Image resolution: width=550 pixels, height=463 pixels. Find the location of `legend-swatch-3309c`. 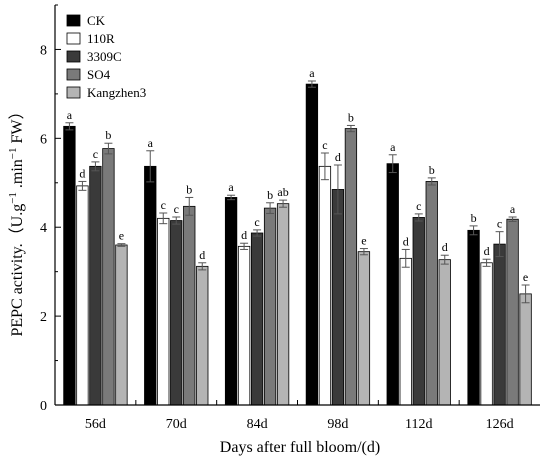

legend-swatch-3309c is located at coordinates (73, 56).